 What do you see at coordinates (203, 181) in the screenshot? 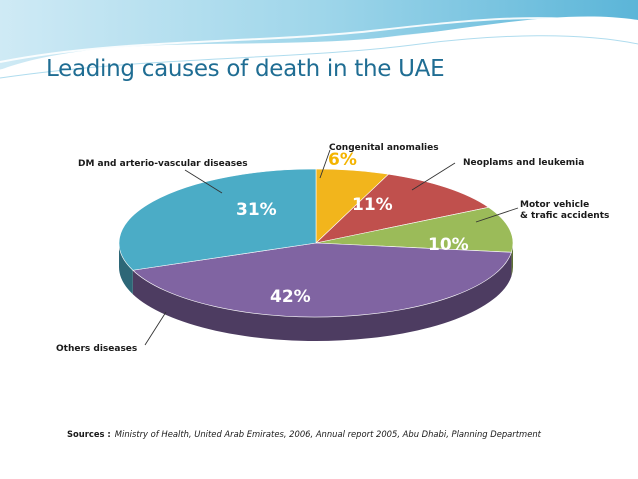
I see `leader-line-dm` at bounding box center [203, 181].